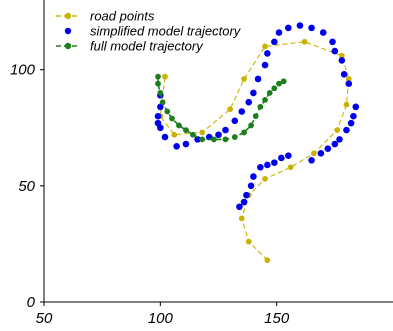  I want to click on y-tick-label: 100, so click(23, 70).